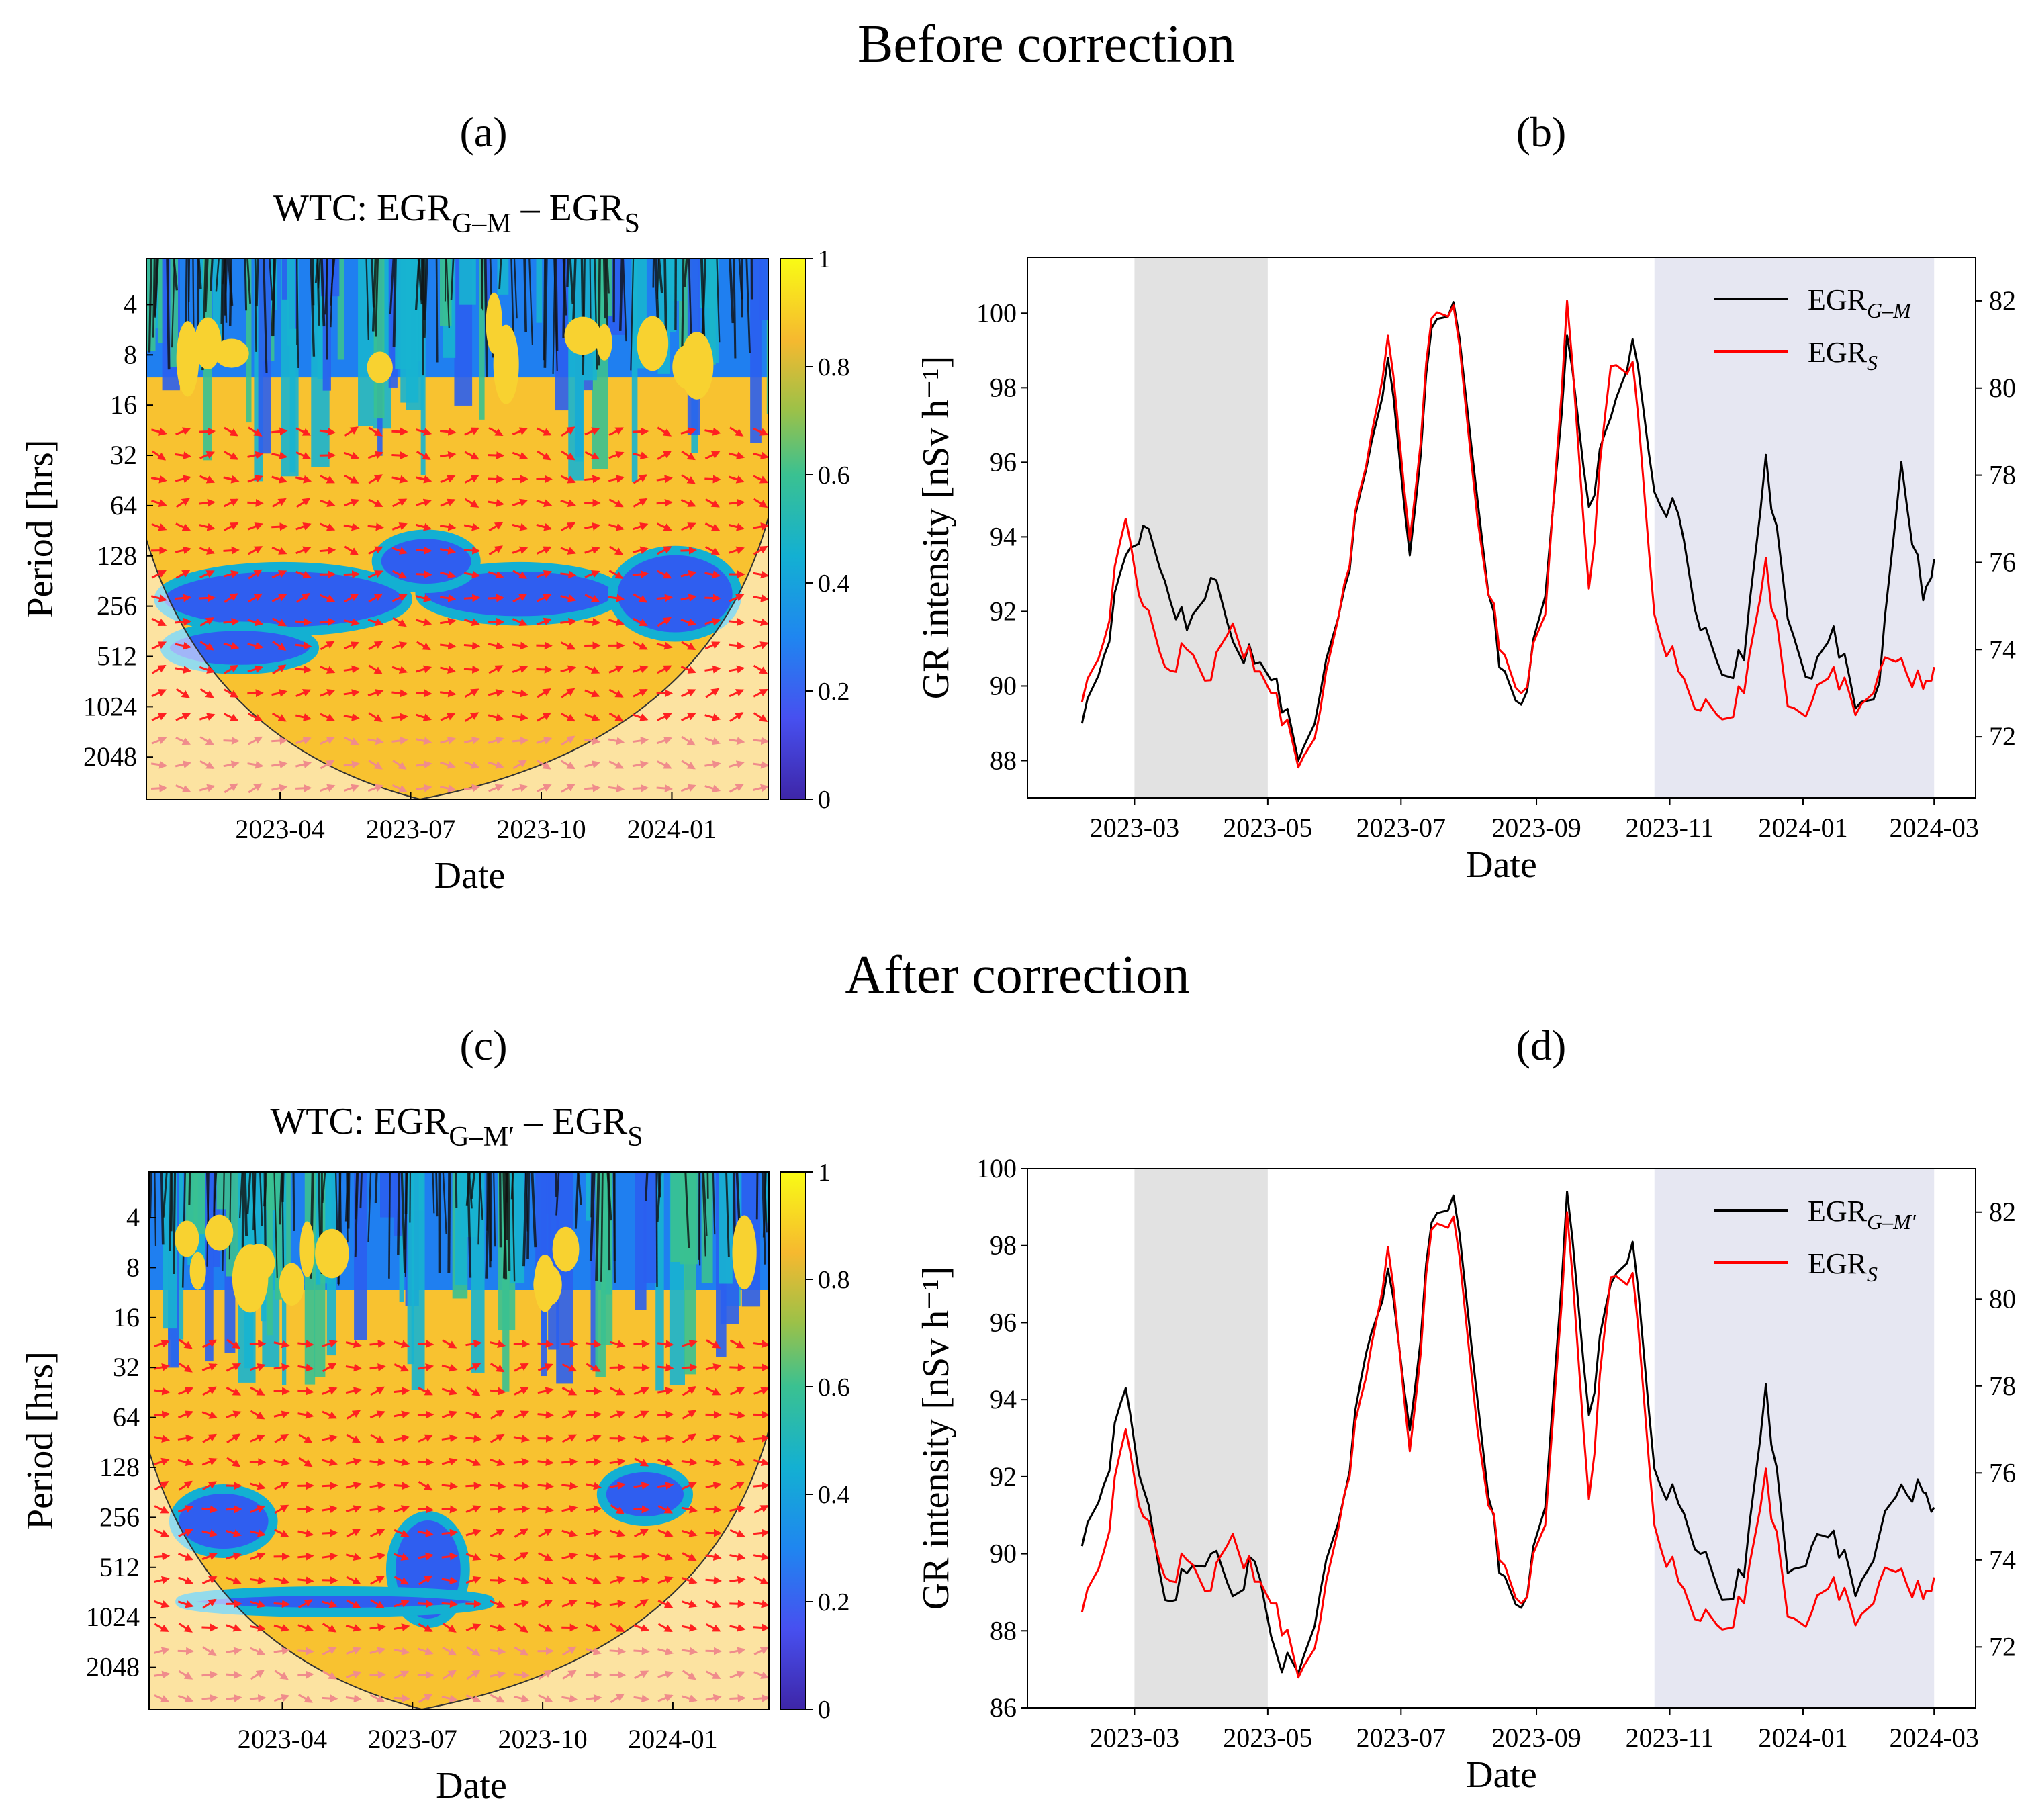 The height and width of the screenshot is (1820, 2028). What do you see at coordinates (2002, 1386) in the screenshot?
I see `y-right-tick-label: 78` at bounding box center [2002, 1386].